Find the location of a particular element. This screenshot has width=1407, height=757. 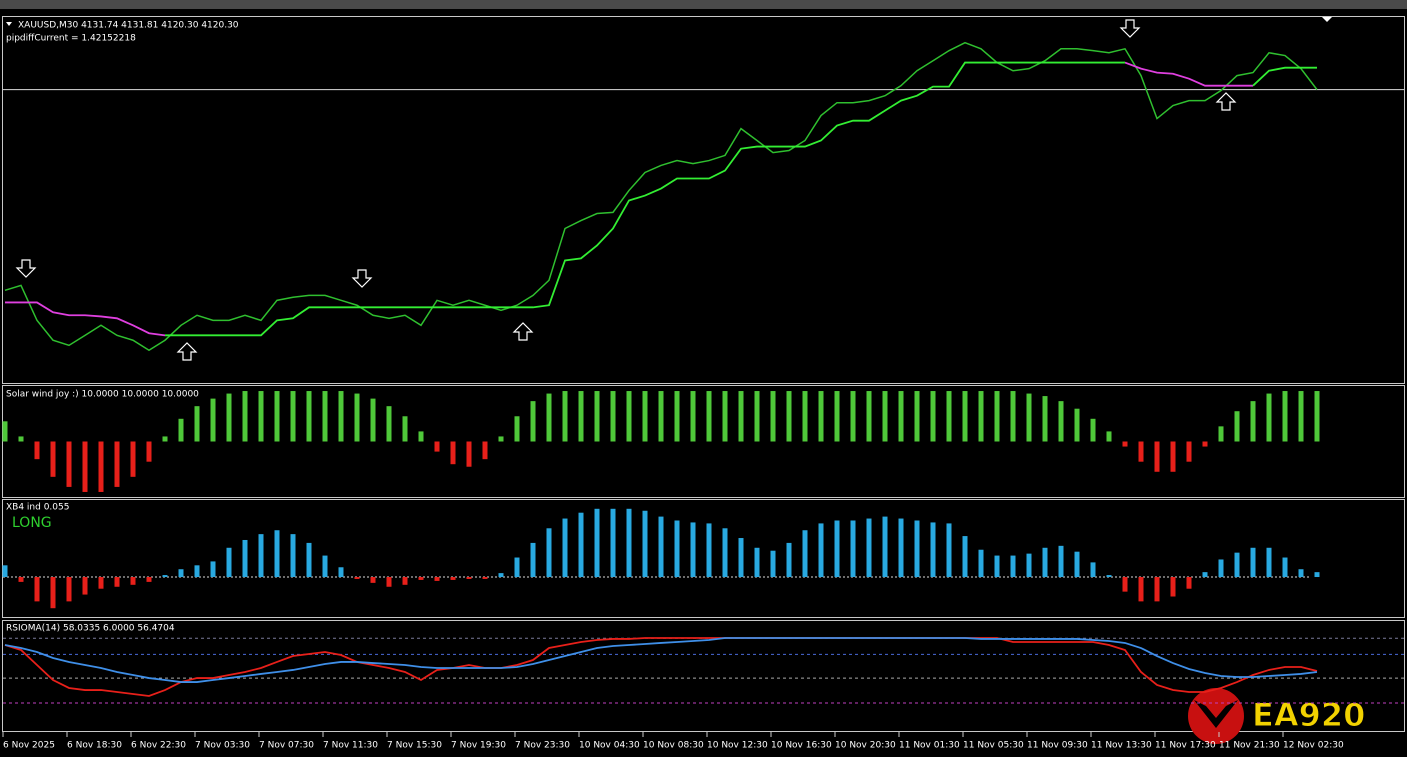

x-tick-label: 7 Nov 07:30 is located at coordinates (286, 746).